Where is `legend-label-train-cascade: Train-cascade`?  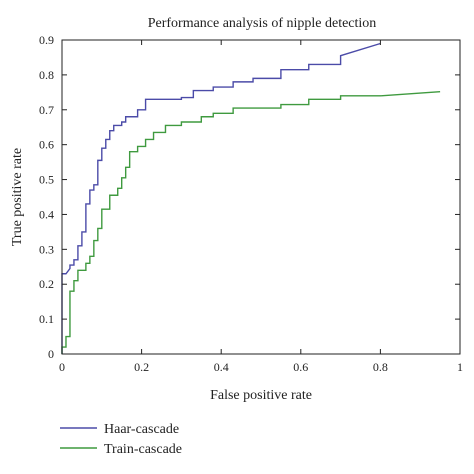
legend-label-train-cascade: Train-cascade is located at coordinates (143, 449).